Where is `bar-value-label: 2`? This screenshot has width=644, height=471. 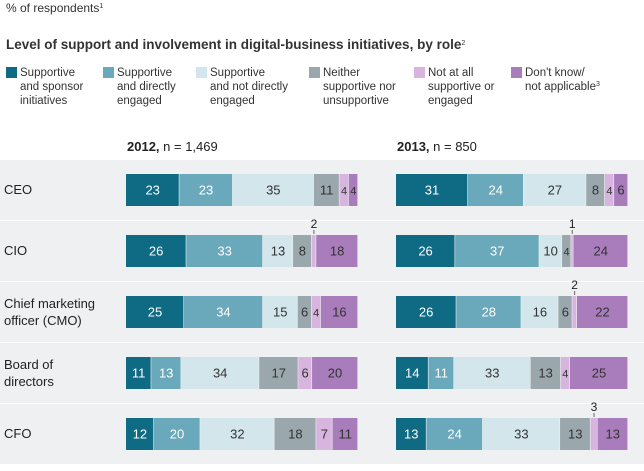 bar-value-label: 2 is located at coordinates (314, 224).